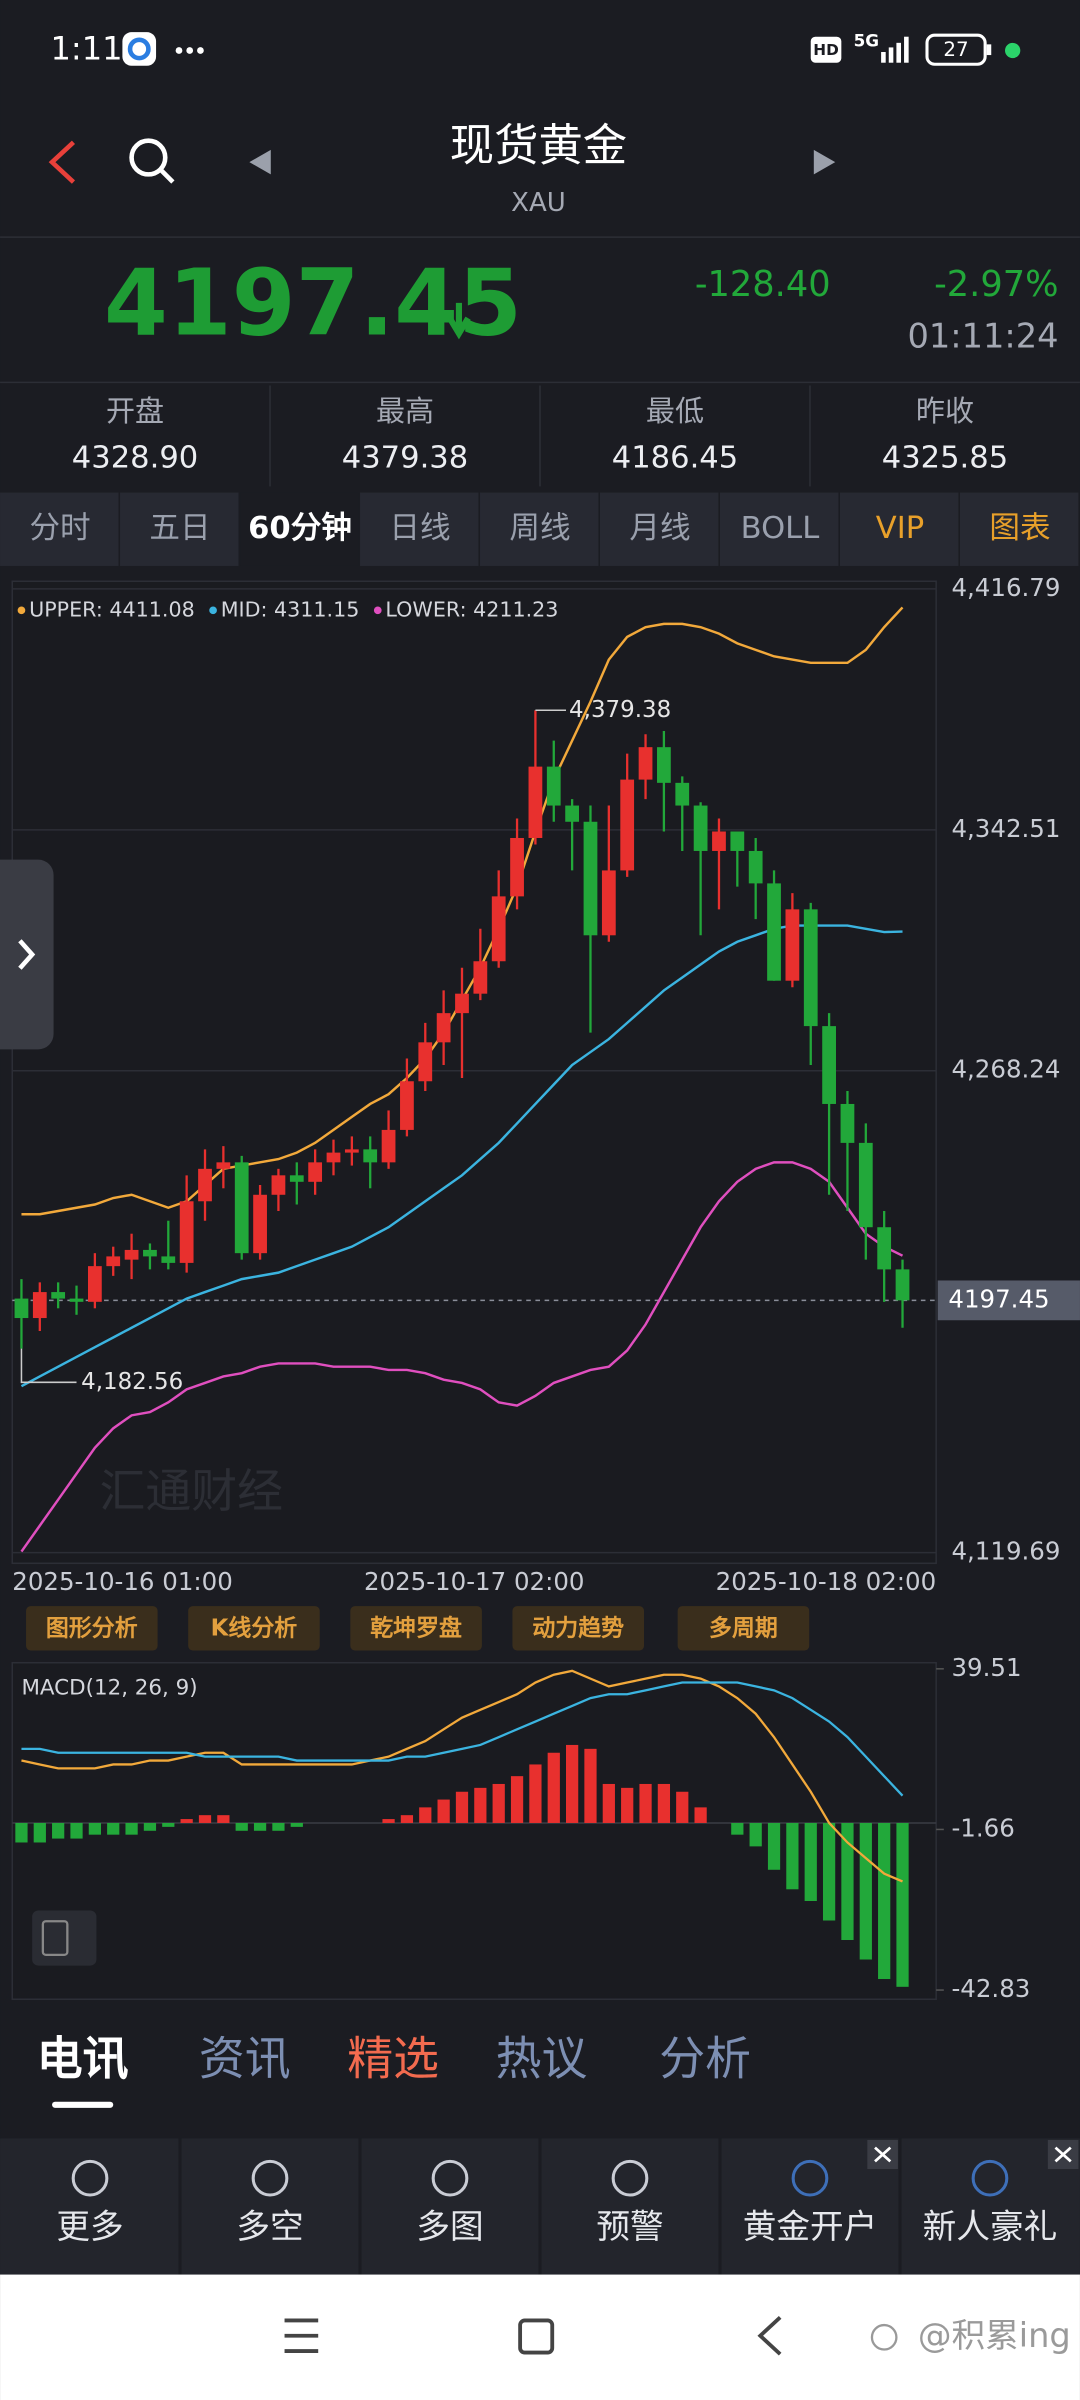 The image size is (1080, 2400). I want to click on stat-label: 开盘, so click(135, 411).